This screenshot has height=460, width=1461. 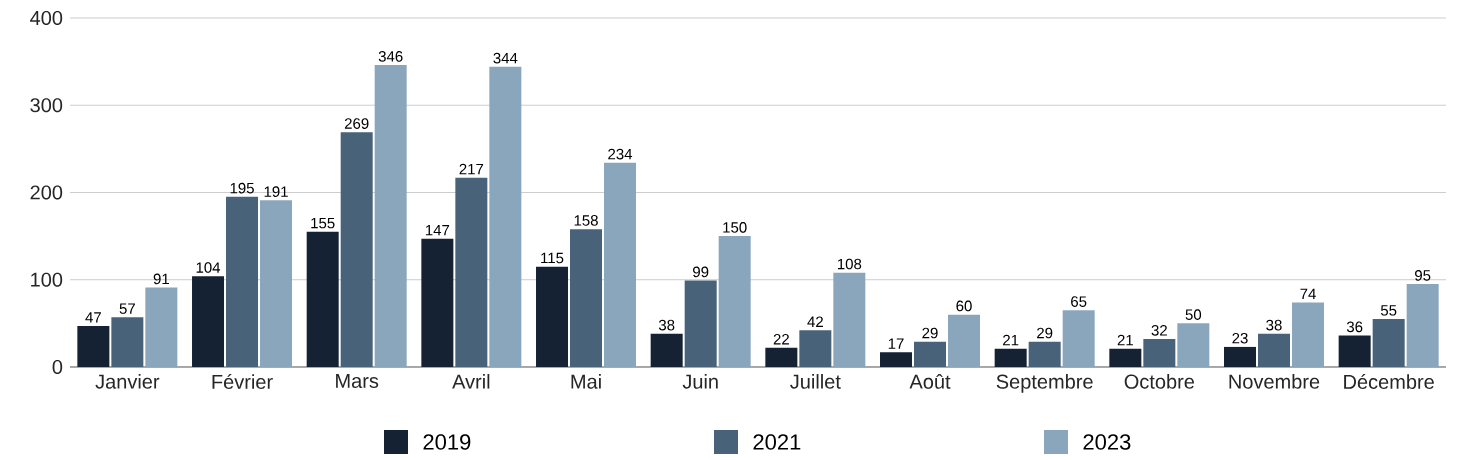 I want to click on data-label: 36, so click(x=1354, y=327).